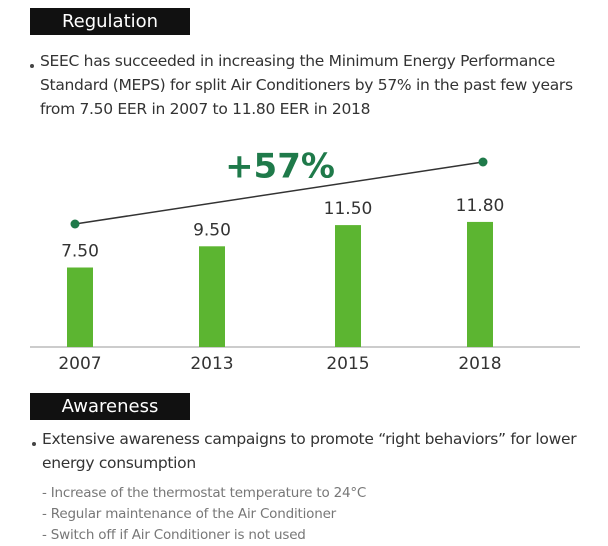  What do you see at coordinates (280, 167) in the screenshot?
I see `annotation: +57%` at bounding box center [280, 167].